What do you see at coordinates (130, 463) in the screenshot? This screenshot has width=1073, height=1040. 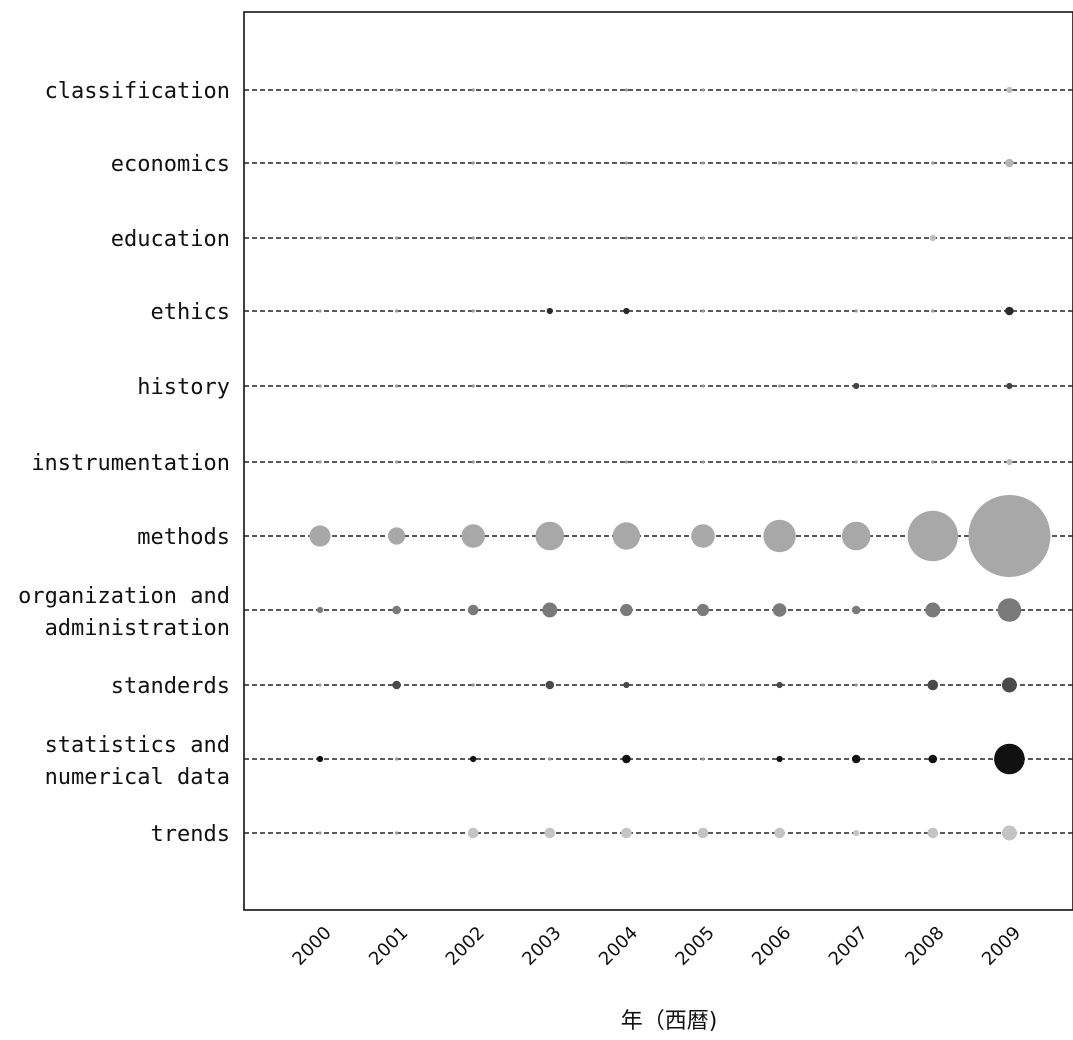 I see `category-label: instrumentation` at bounding box center [130, 463].